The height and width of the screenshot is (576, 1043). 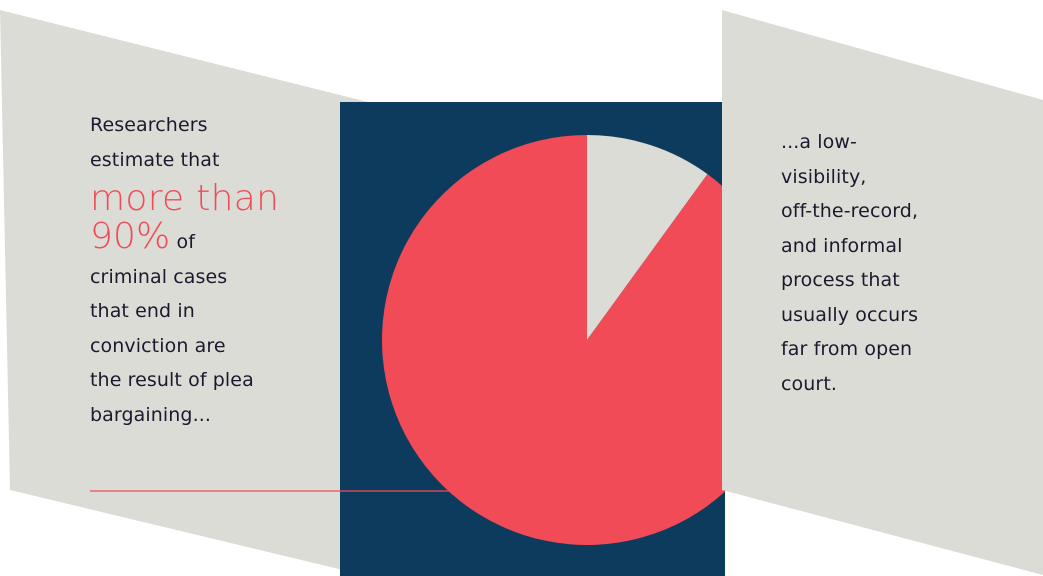 What do you see at coordinates (159, 276) in the screenshot?
I see `left-line-4: criminal cases` at bounding box center [159, 276].